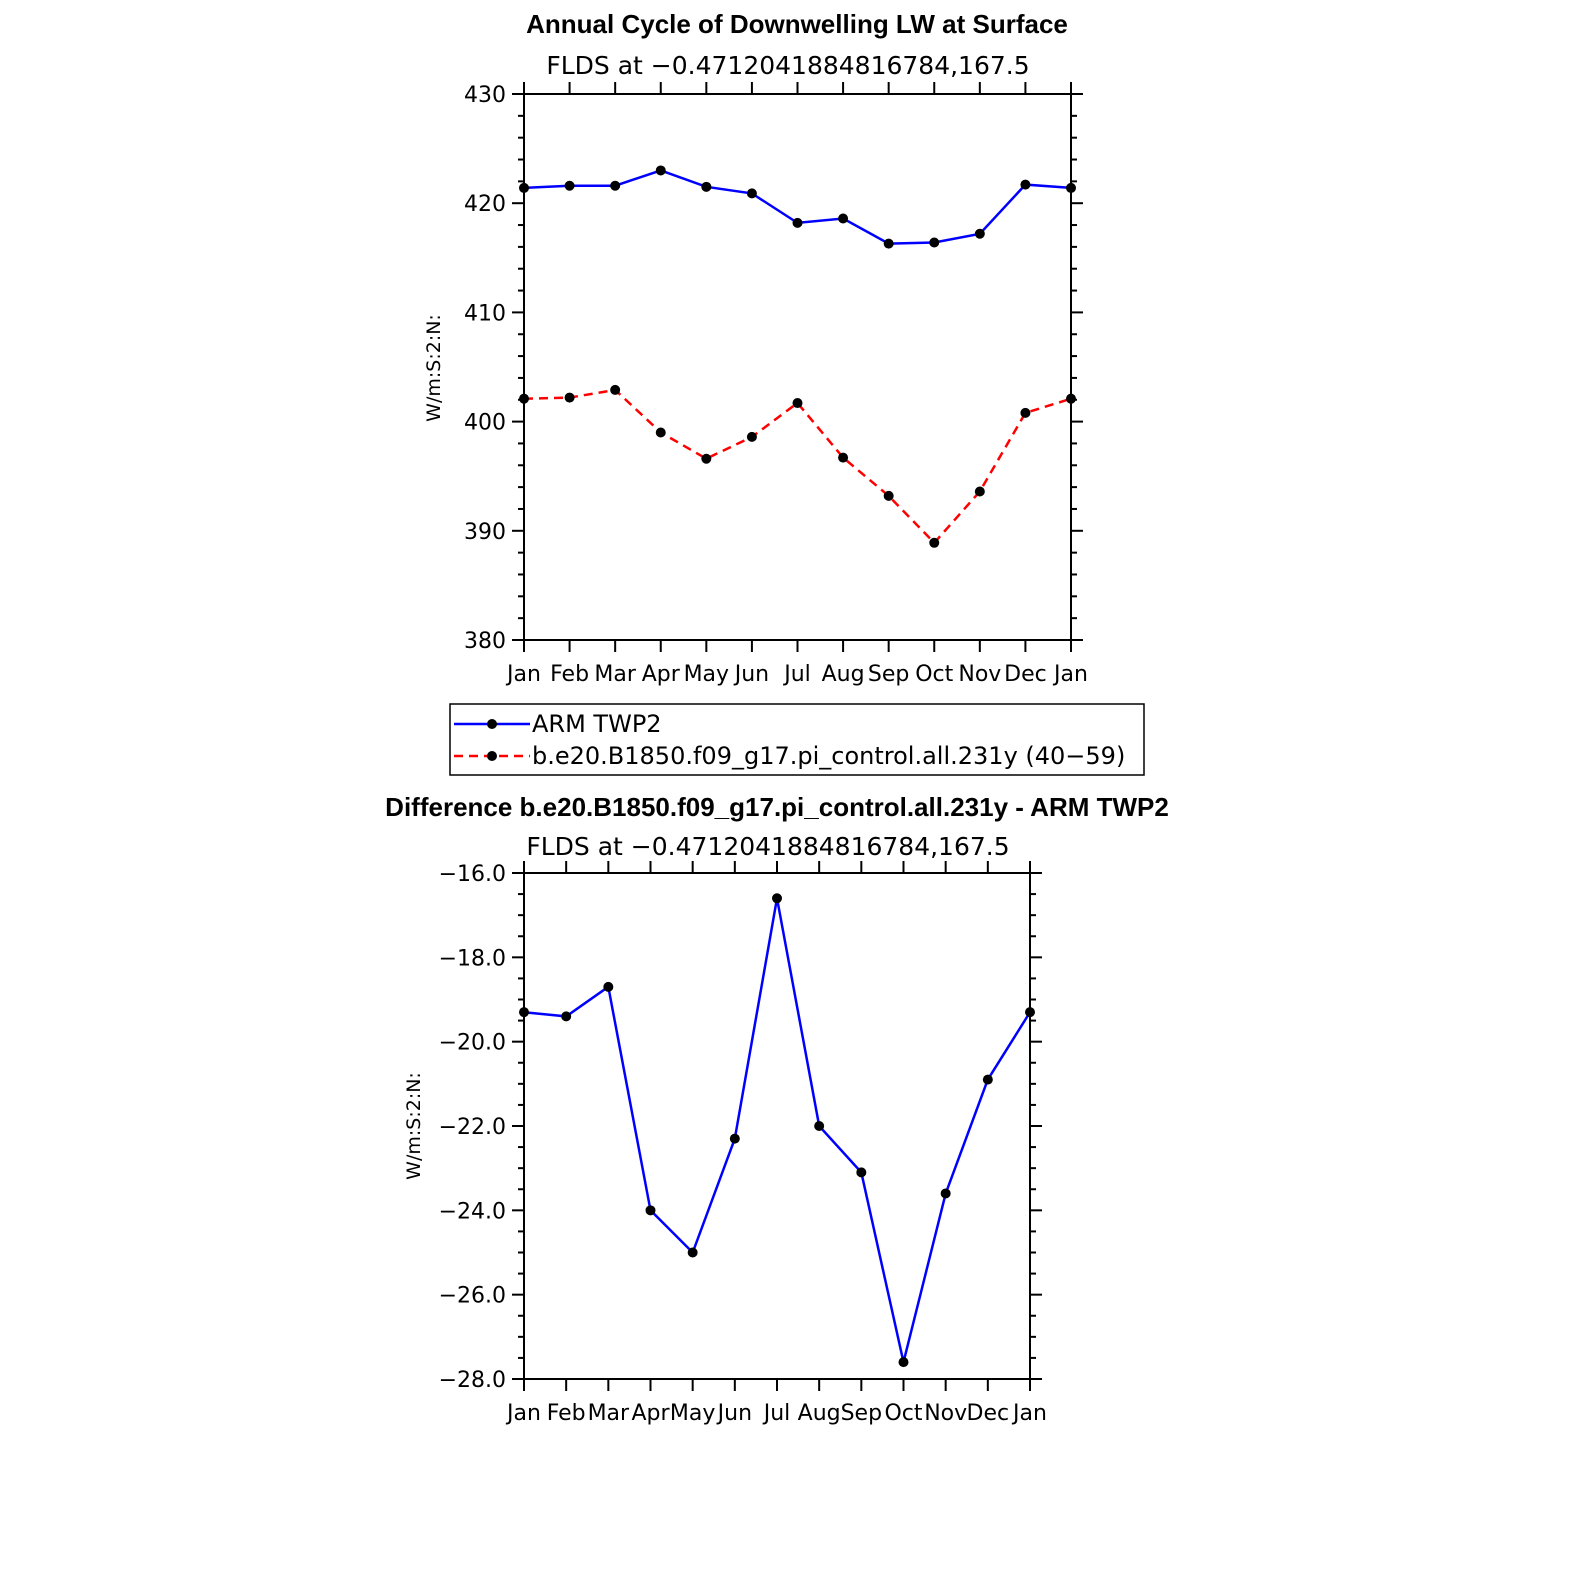 Image resolution: width=1574 pixels, height=1574 pixels. What do you see at coordinates (485, 641) in the screenshot?
I see `y-tick-label: 380` at bounding box center [485, 641].